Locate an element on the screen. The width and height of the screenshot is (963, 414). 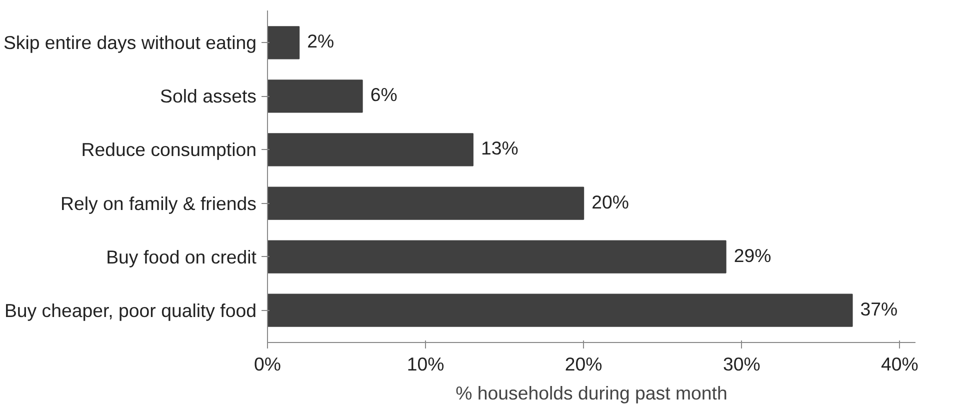
x-tick-label: 30% is located at coordinates (741, 364).